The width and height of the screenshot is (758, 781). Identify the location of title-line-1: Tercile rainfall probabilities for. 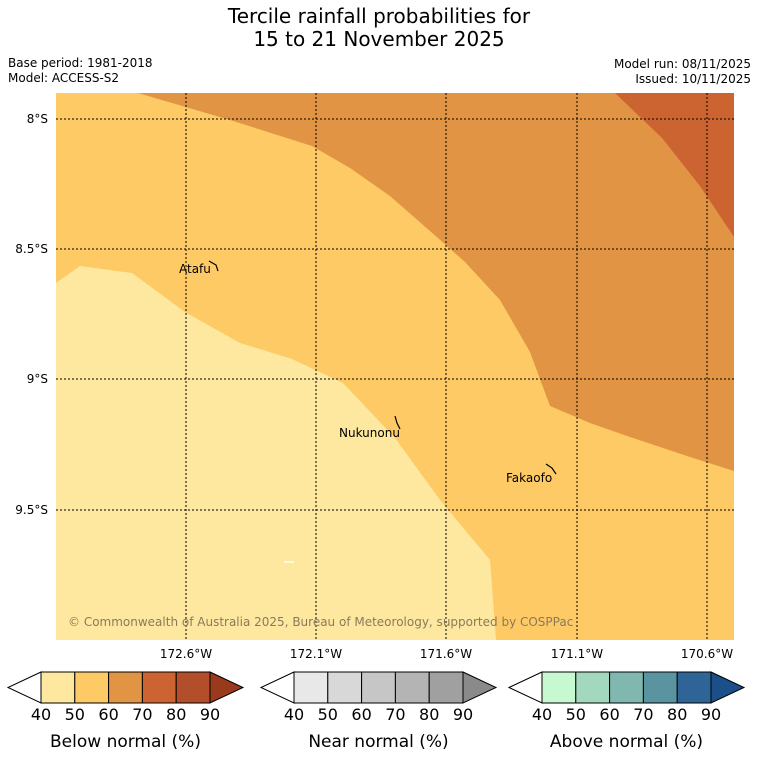
(379, 16).